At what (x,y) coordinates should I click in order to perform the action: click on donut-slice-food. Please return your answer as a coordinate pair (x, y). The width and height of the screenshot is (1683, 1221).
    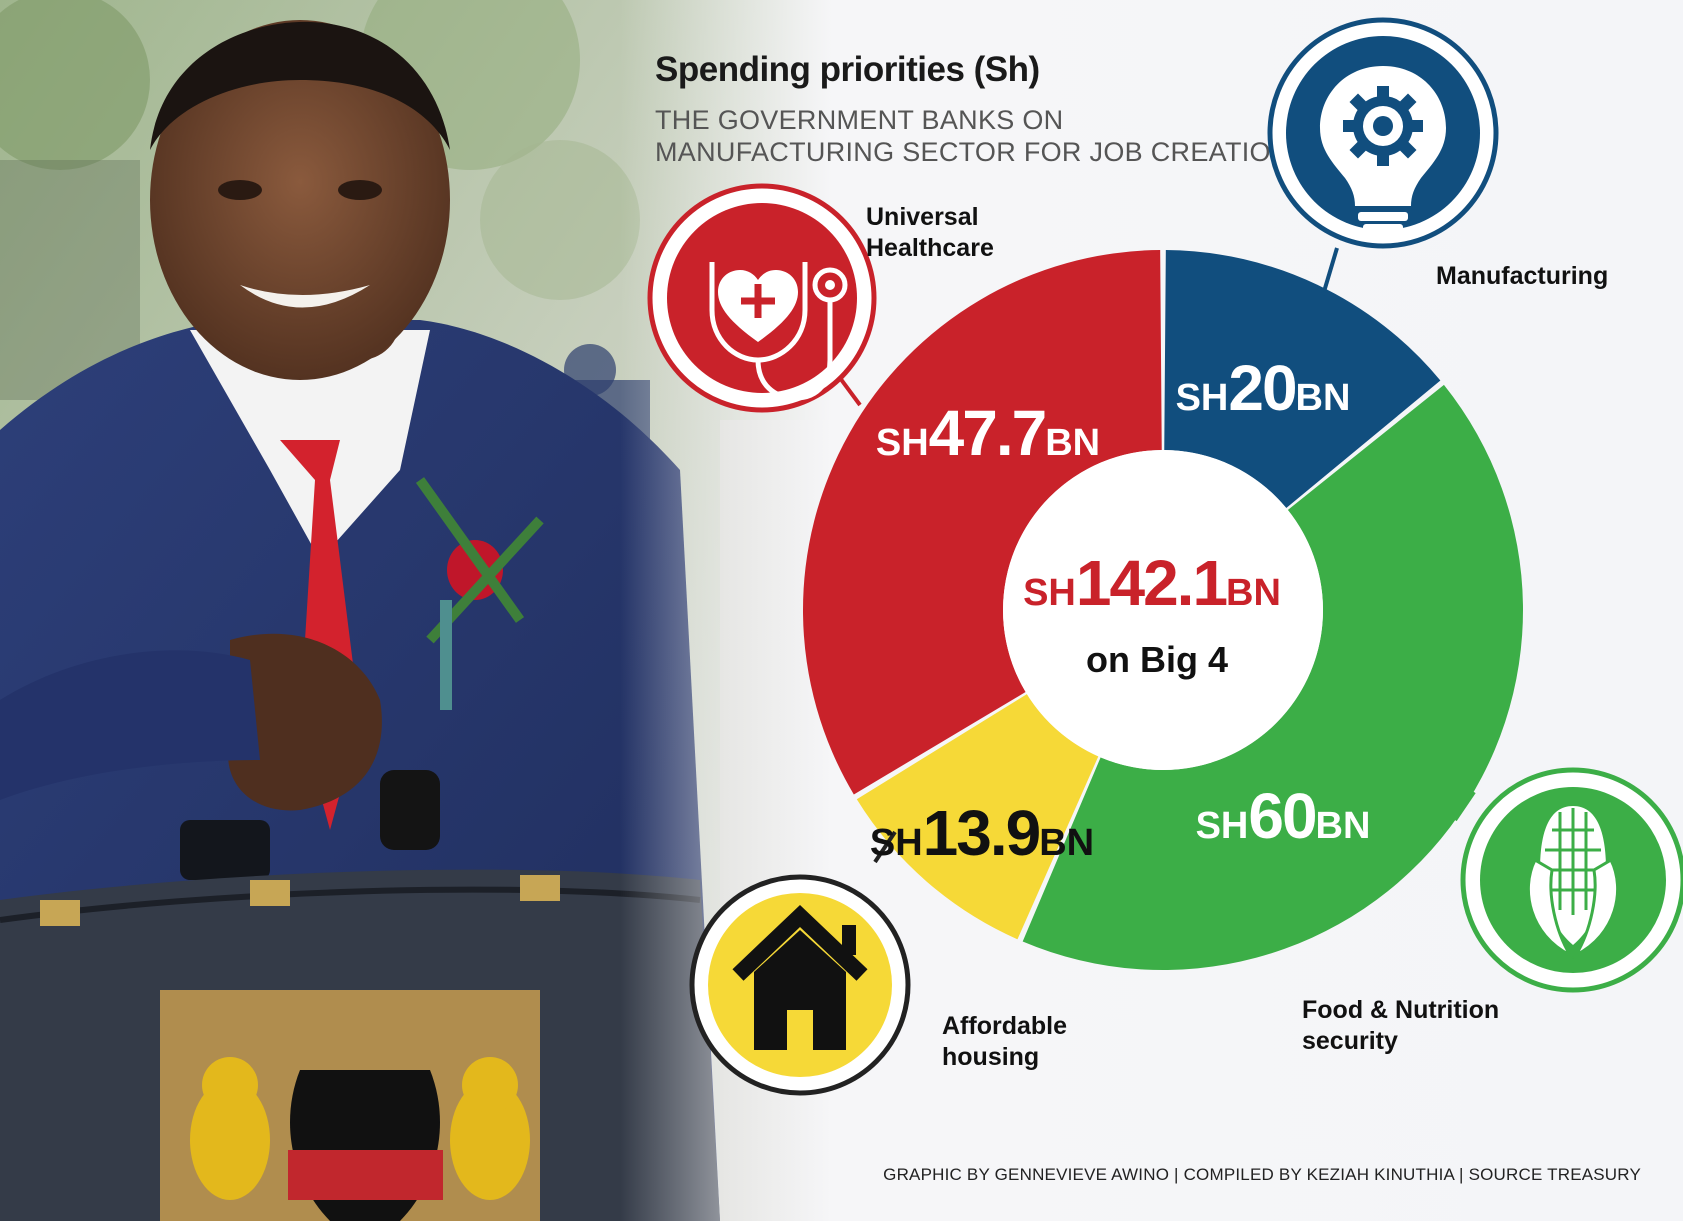
    Looking at the image, I should click on (1272, 677).